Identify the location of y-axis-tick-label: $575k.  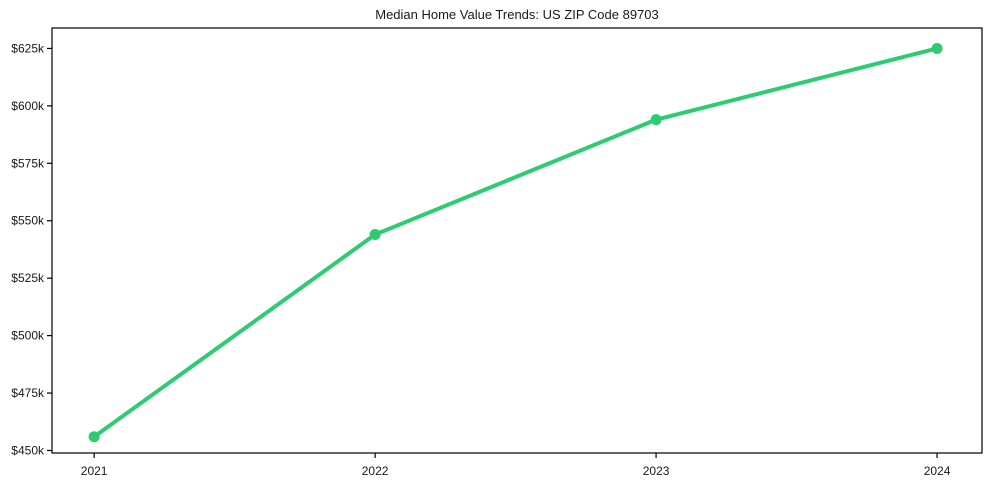
(28, 163).